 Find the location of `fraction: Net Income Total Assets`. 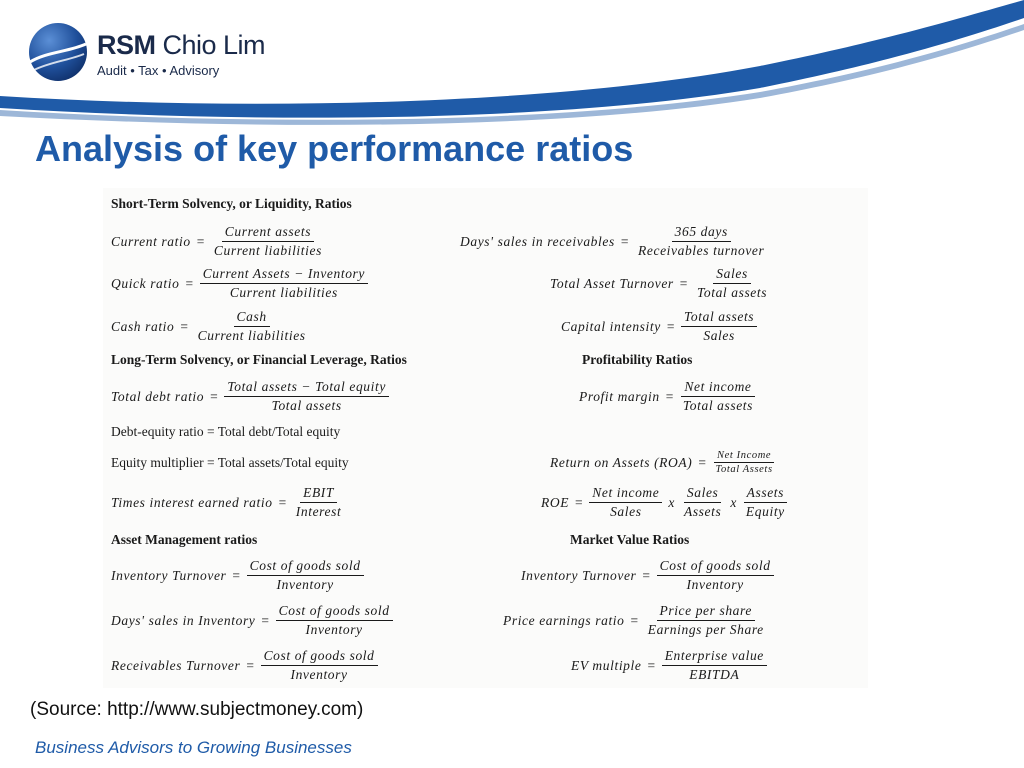

fraction: Net Income Total Assets is located at coordinates (744, 462).